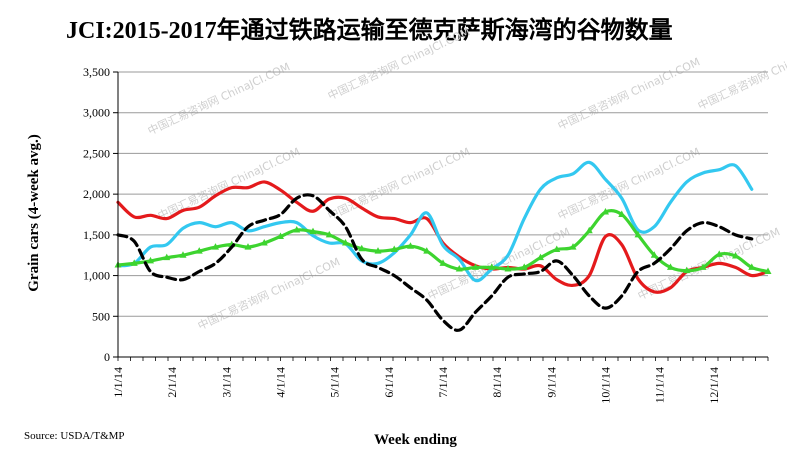 The image size is (787, 460). Describe the element at coordinates (96, 276) in the screenshot. I see `y-tick-label: 1,000` at that location.